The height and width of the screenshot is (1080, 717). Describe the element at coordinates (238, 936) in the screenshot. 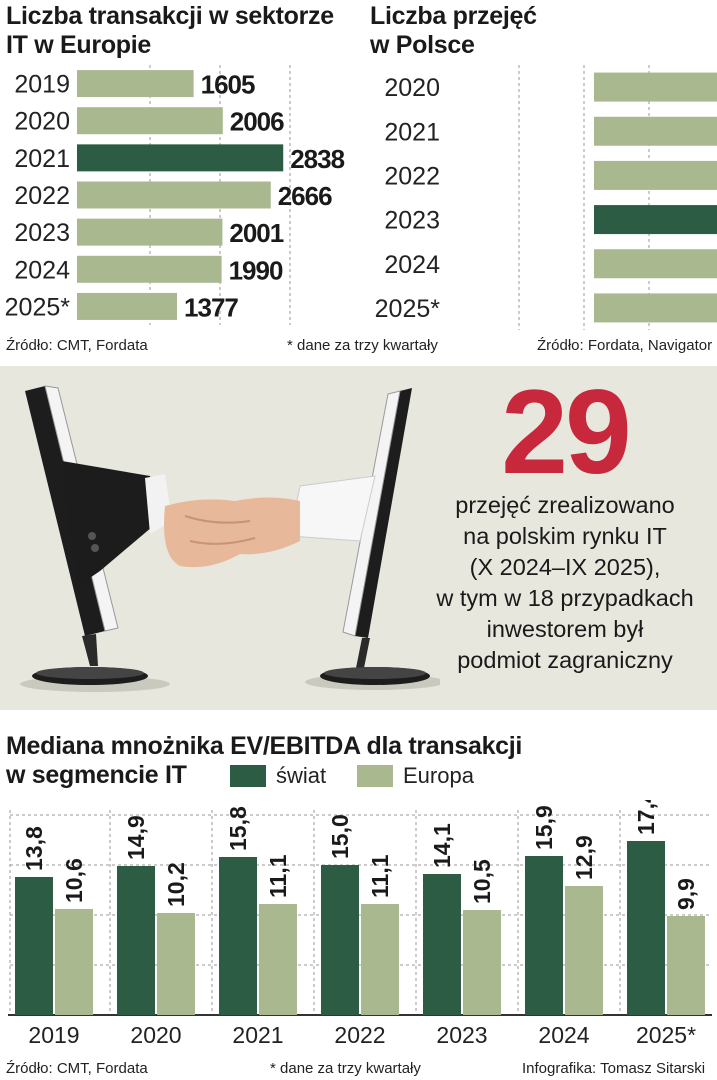

I see `bar-world-2021` at that location.